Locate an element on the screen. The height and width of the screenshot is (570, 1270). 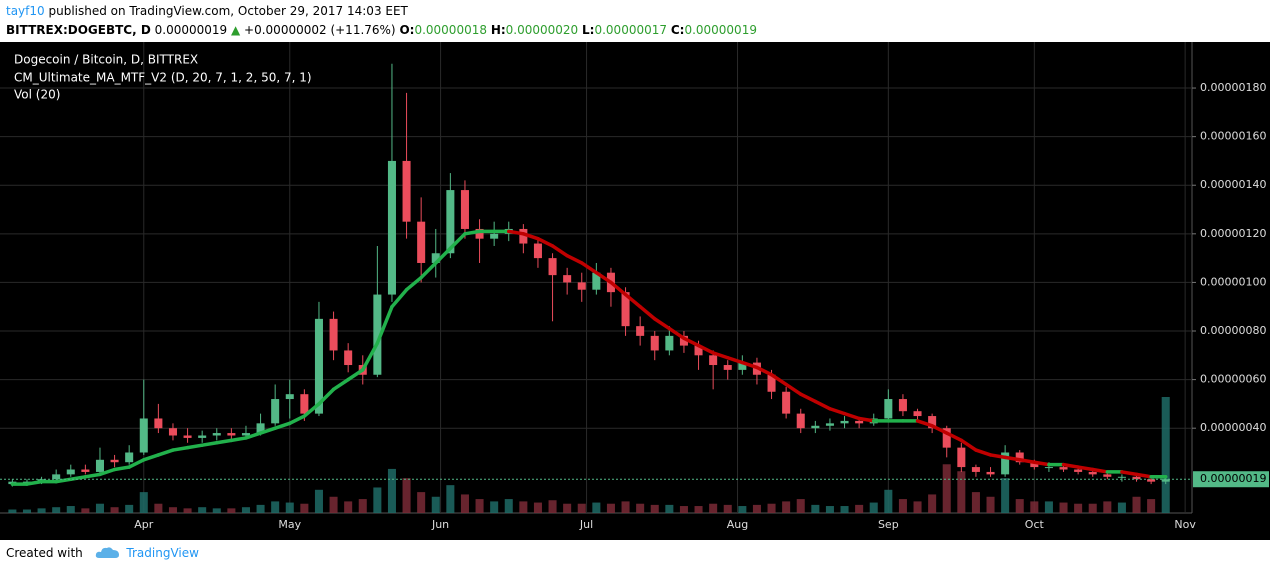
h: 0.00000020 is located at coordinates (542, 30).